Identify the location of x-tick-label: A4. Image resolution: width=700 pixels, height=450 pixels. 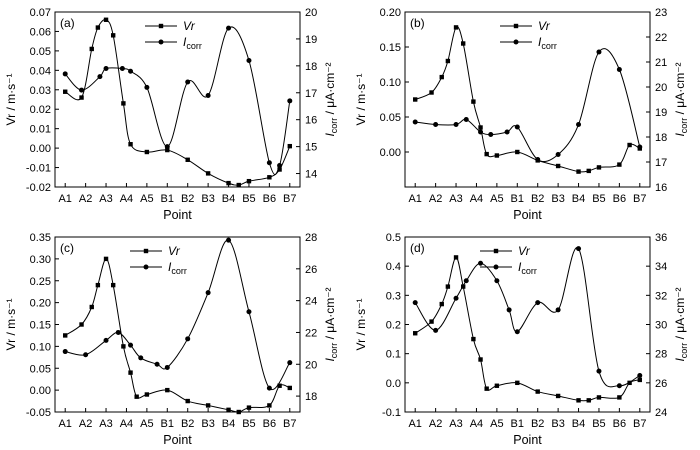
(476, 199).